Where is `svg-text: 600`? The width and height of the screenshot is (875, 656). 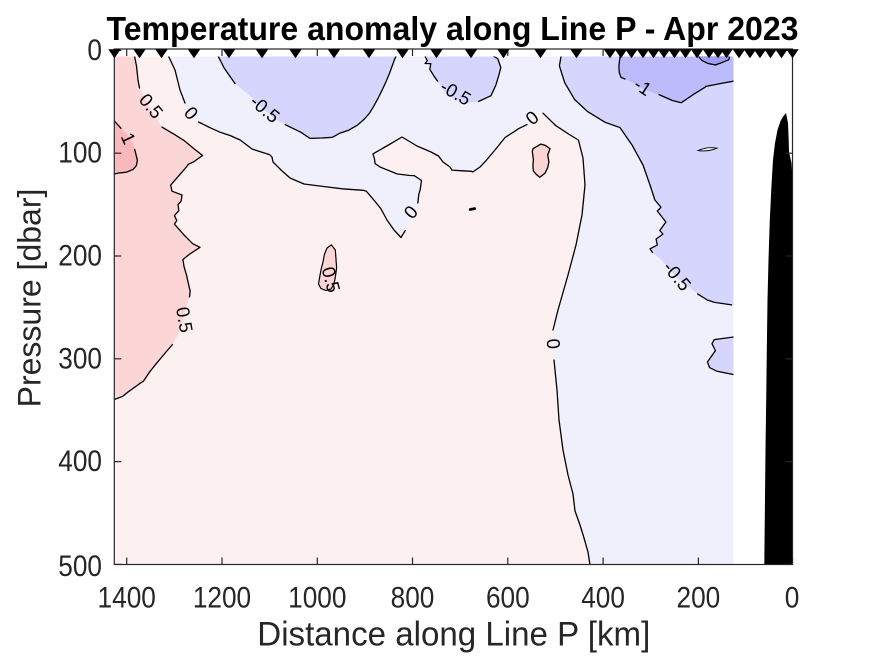 svg-text: 600 is located at coordinates (508, 598).